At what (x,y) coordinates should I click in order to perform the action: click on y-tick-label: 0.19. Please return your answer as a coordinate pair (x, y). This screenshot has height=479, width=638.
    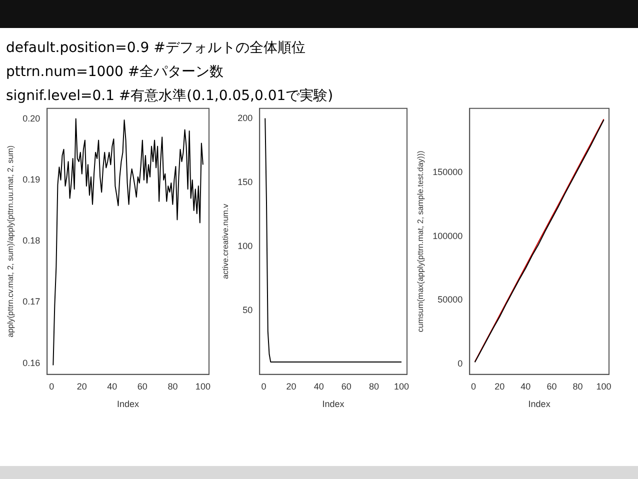
    Looking at the image, I should click on (31, 179).